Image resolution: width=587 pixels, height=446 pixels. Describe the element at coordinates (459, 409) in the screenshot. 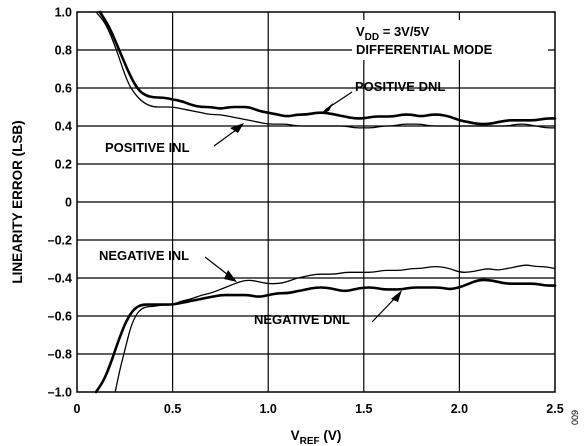

I see `x-tick-label: 2.0` at that location.